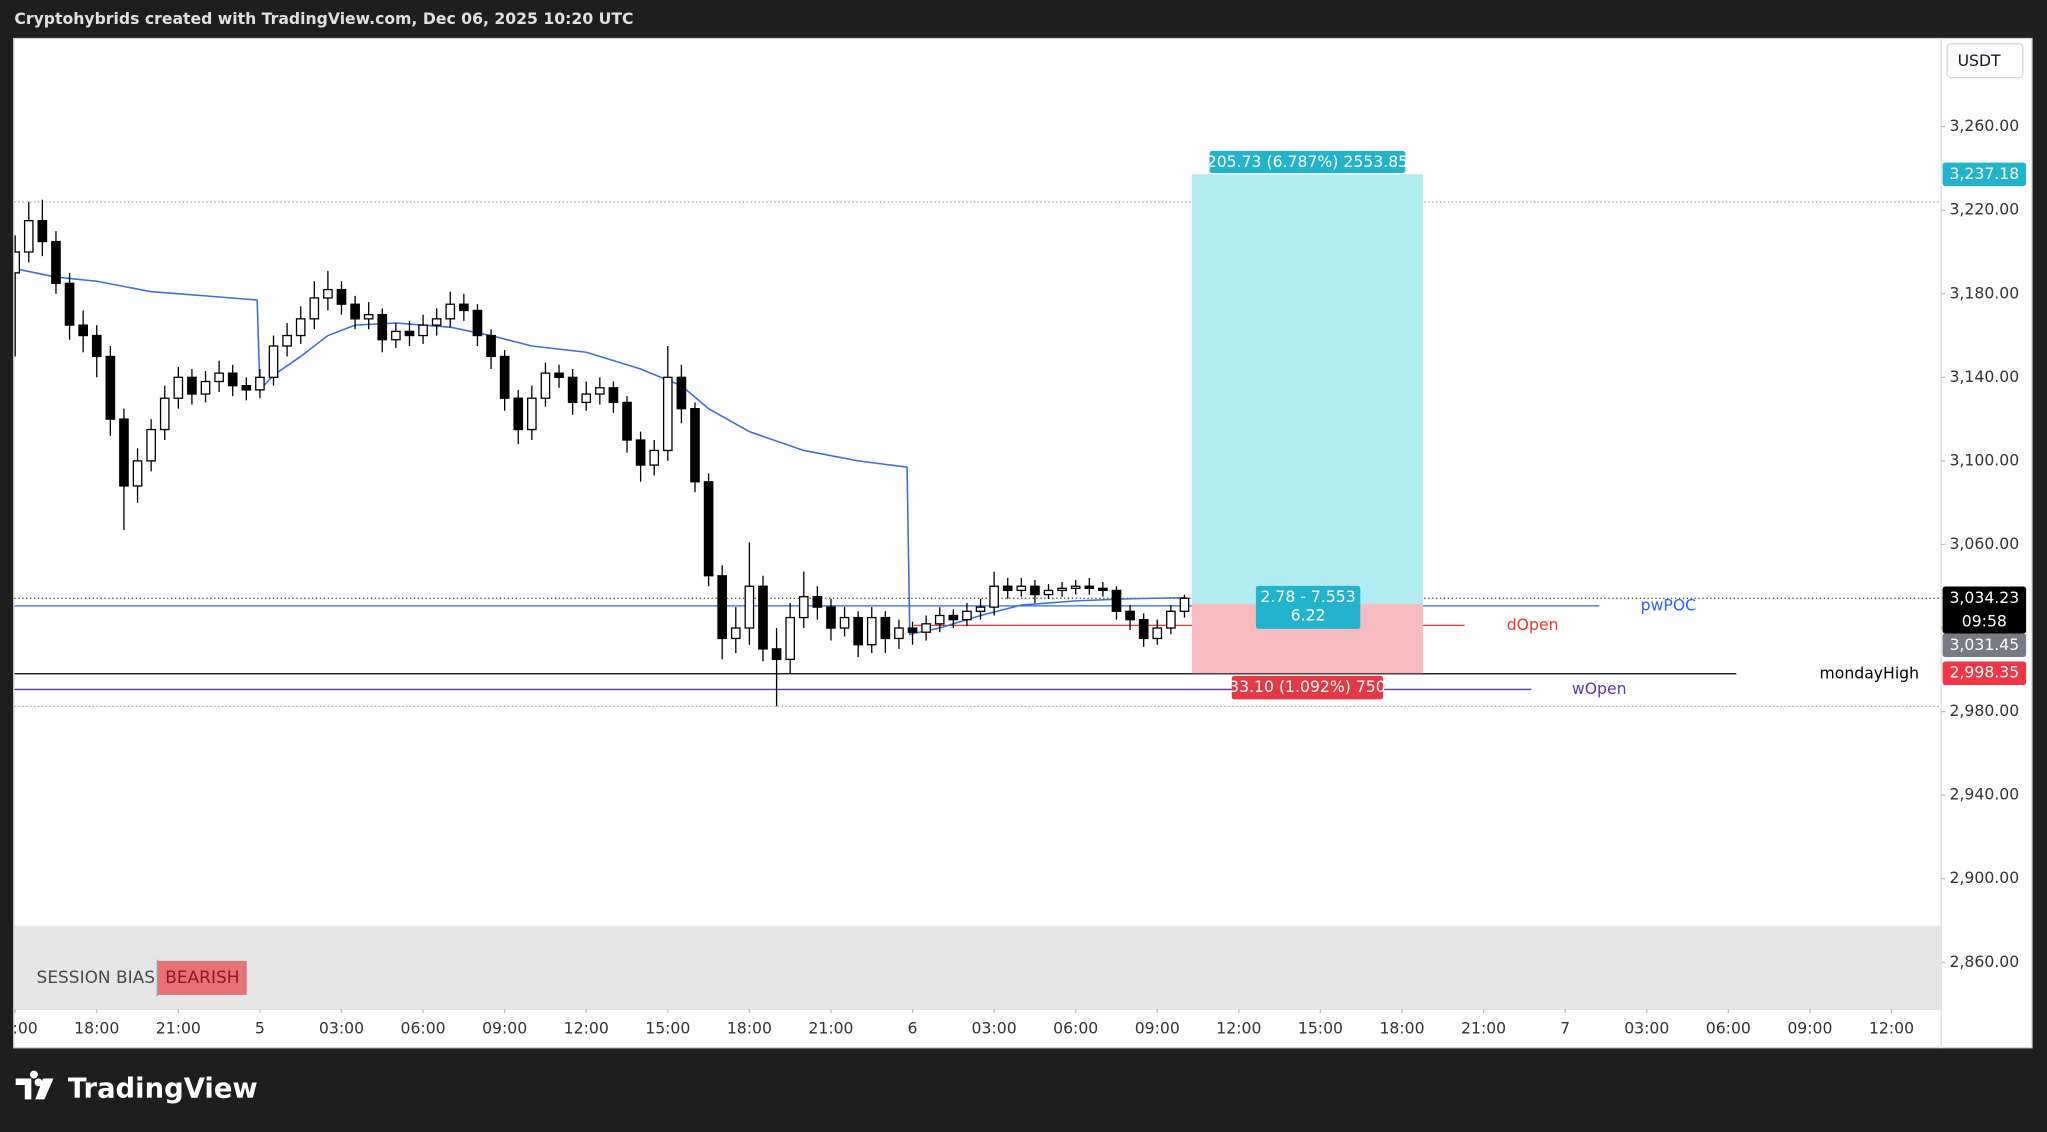 The image size is (2047, 1132). I want to click on x-tick-label: 7, so click(1565, 1027).